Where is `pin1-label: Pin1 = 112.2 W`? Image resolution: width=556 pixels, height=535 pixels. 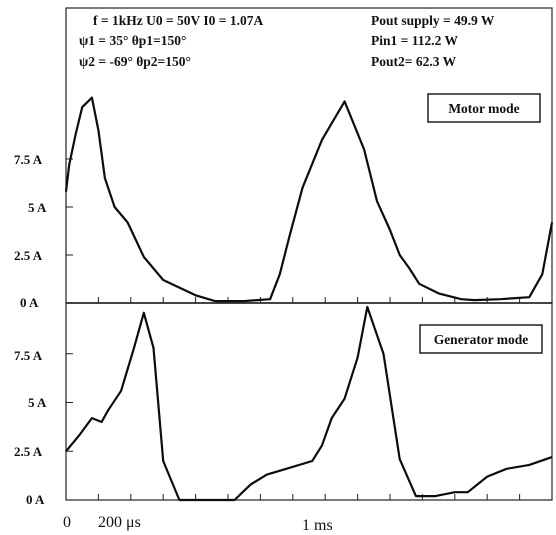
pin1-label: Pin1 = 112.2 W is located at coordinates (414, 40).